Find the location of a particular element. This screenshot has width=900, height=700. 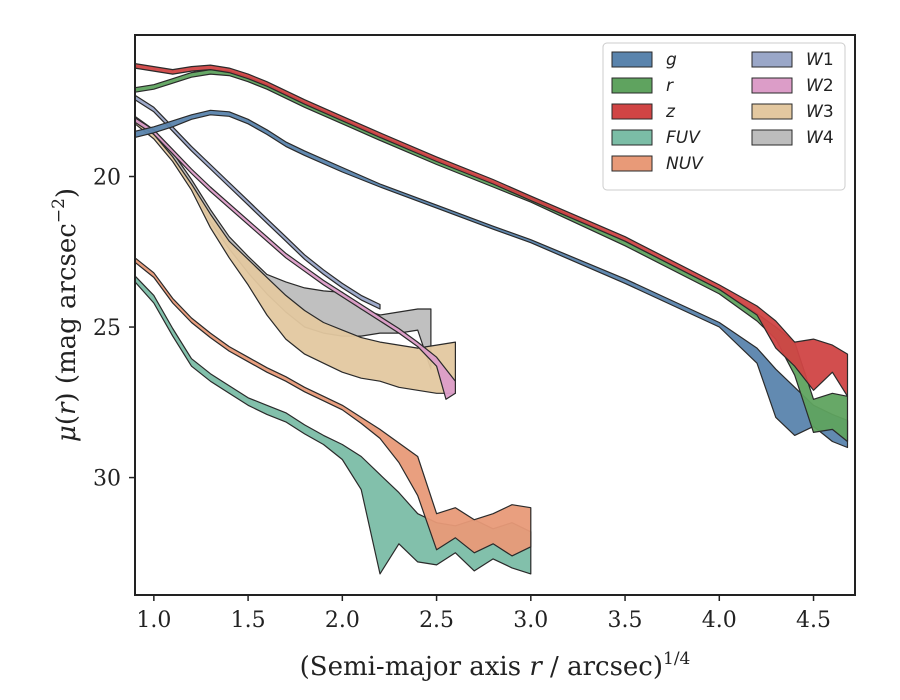

legend-swatch-W1 is located at coordinates (772, 59).